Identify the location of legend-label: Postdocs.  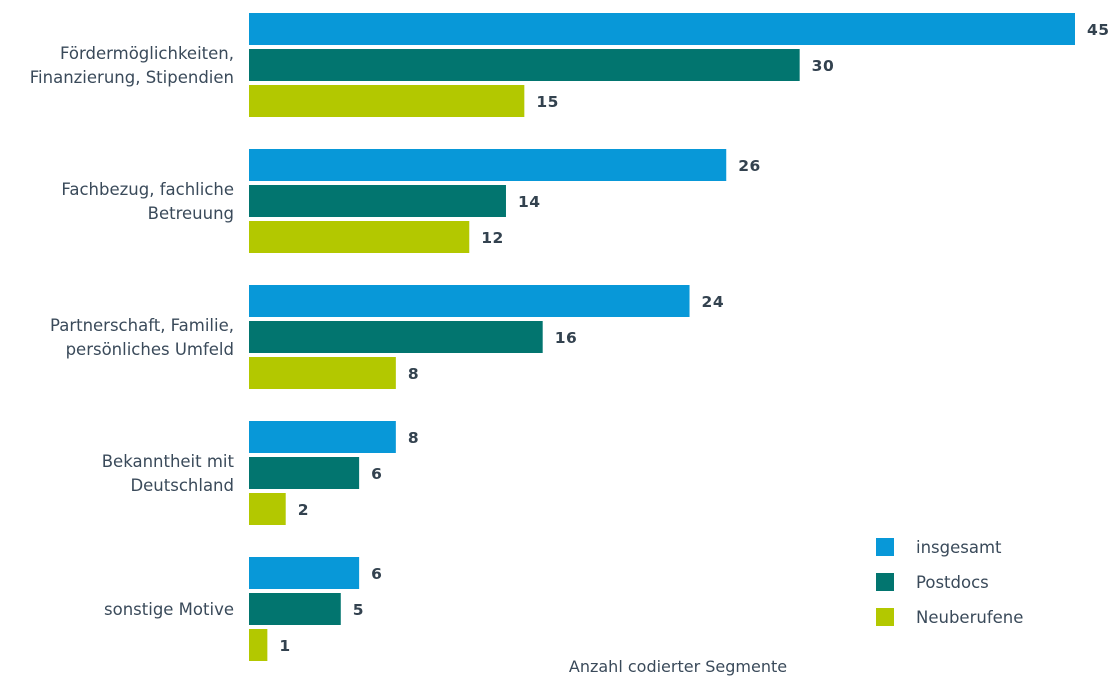
(952, 582).